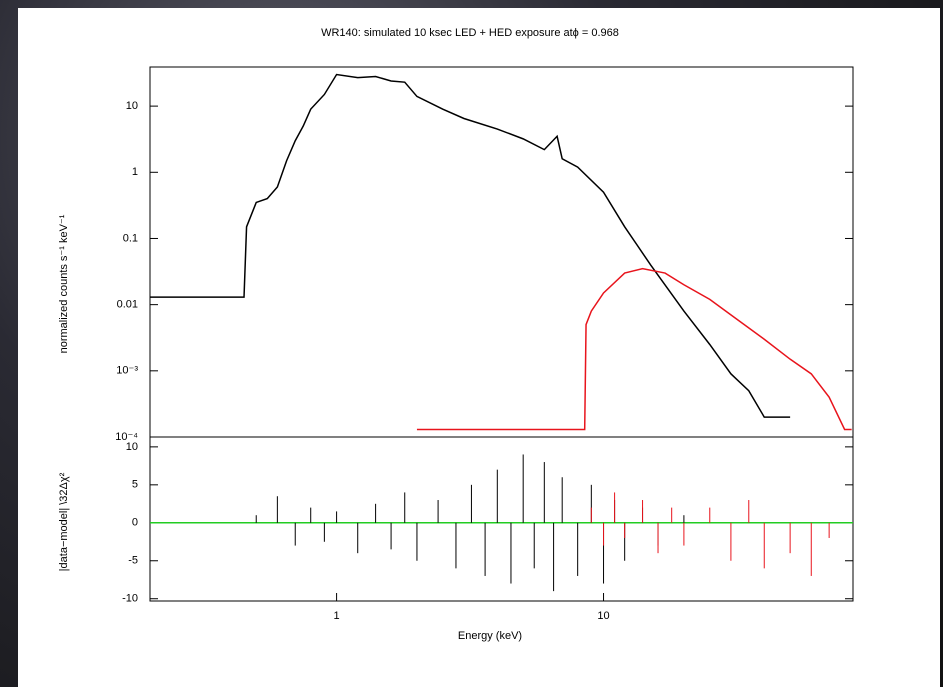 The height and width of the screenshot is (687, 943). What do you see at coordinates (133, 561) in the screenshot?
I see `y-tick-label: -5` at bounding box center [133, 561].